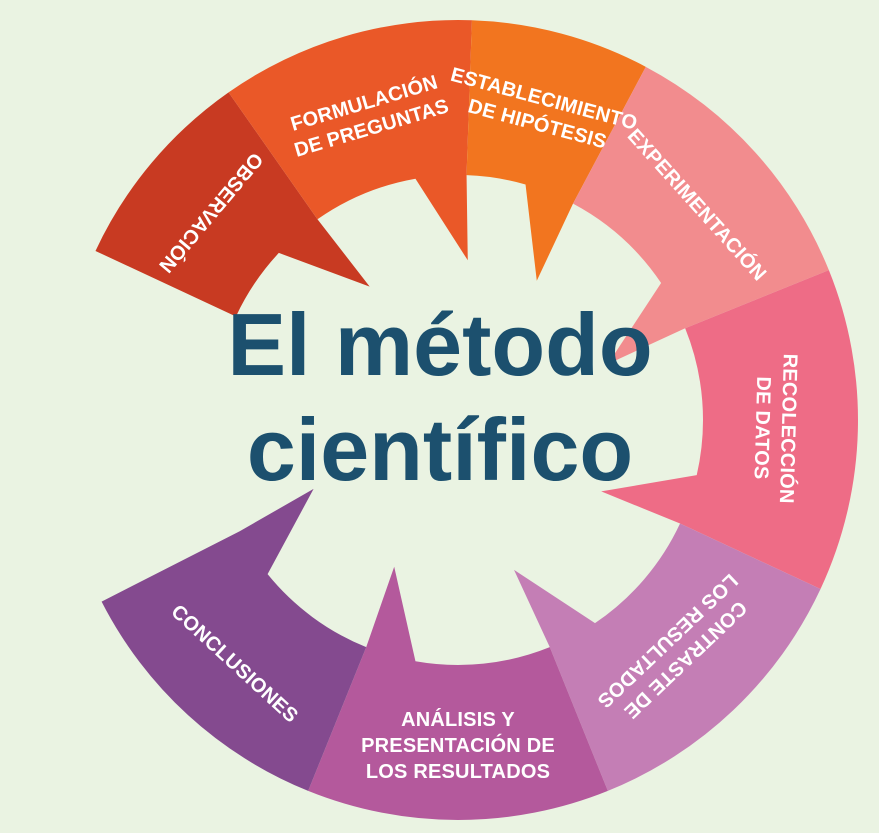  I want to click on cycle-step-label-line: ANÁLISIS Y, so click(458, 719).